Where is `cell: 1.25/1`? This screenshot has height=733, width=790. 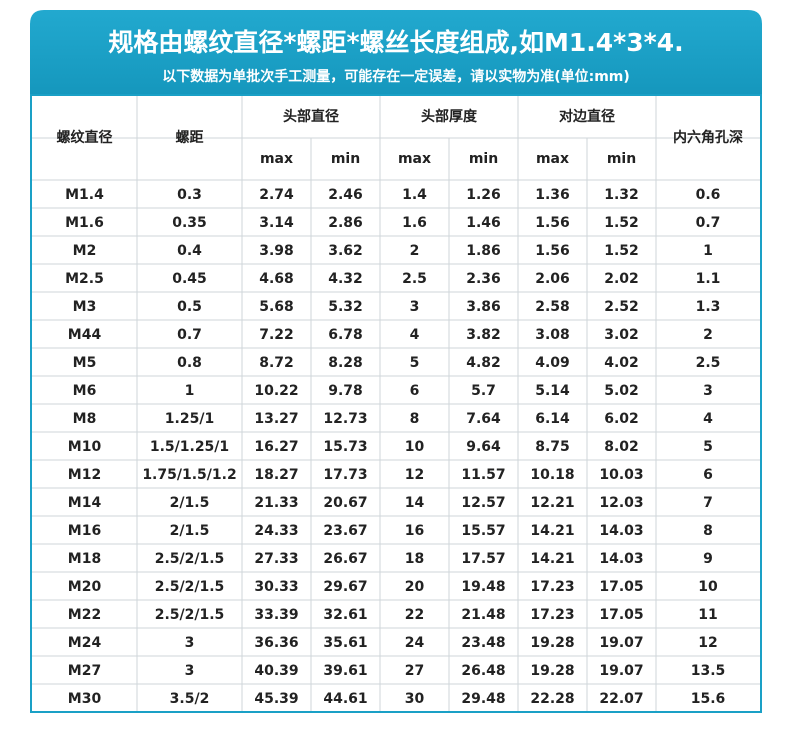 cell: 1.25/1 is located at coordinates (189, 419).